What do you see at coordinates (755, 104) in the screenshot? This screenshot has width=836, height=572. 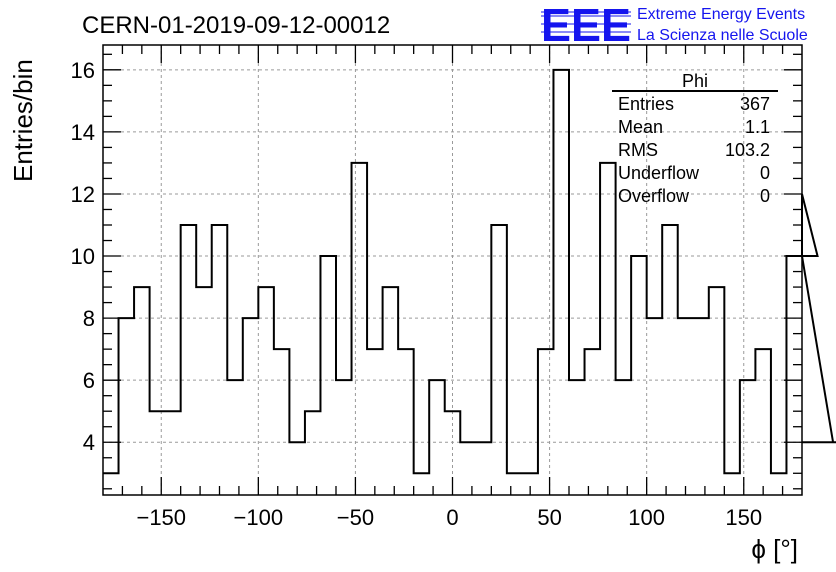 I see `stats-entries-value: 367` at bounding box center [755, 104].